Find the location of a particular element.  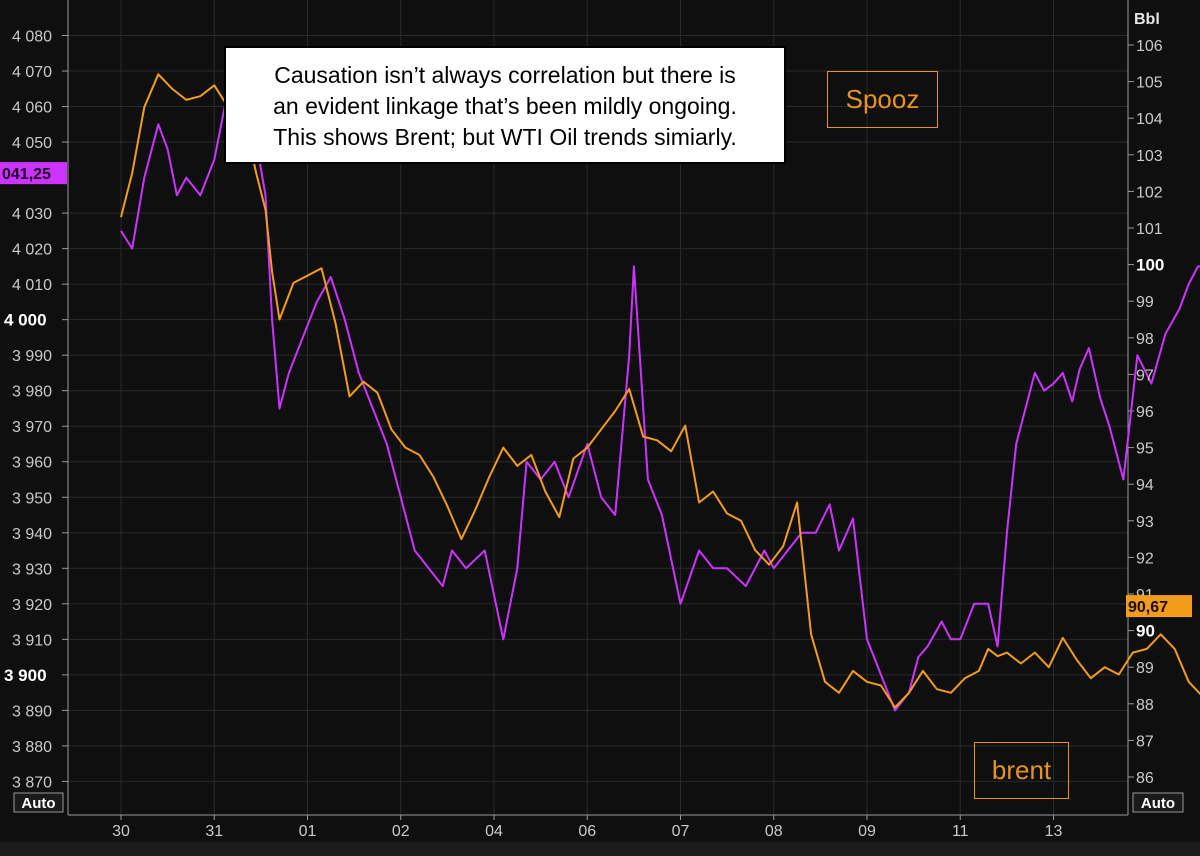

right-tick-label: 96 is located at coordinates (1145, 412).